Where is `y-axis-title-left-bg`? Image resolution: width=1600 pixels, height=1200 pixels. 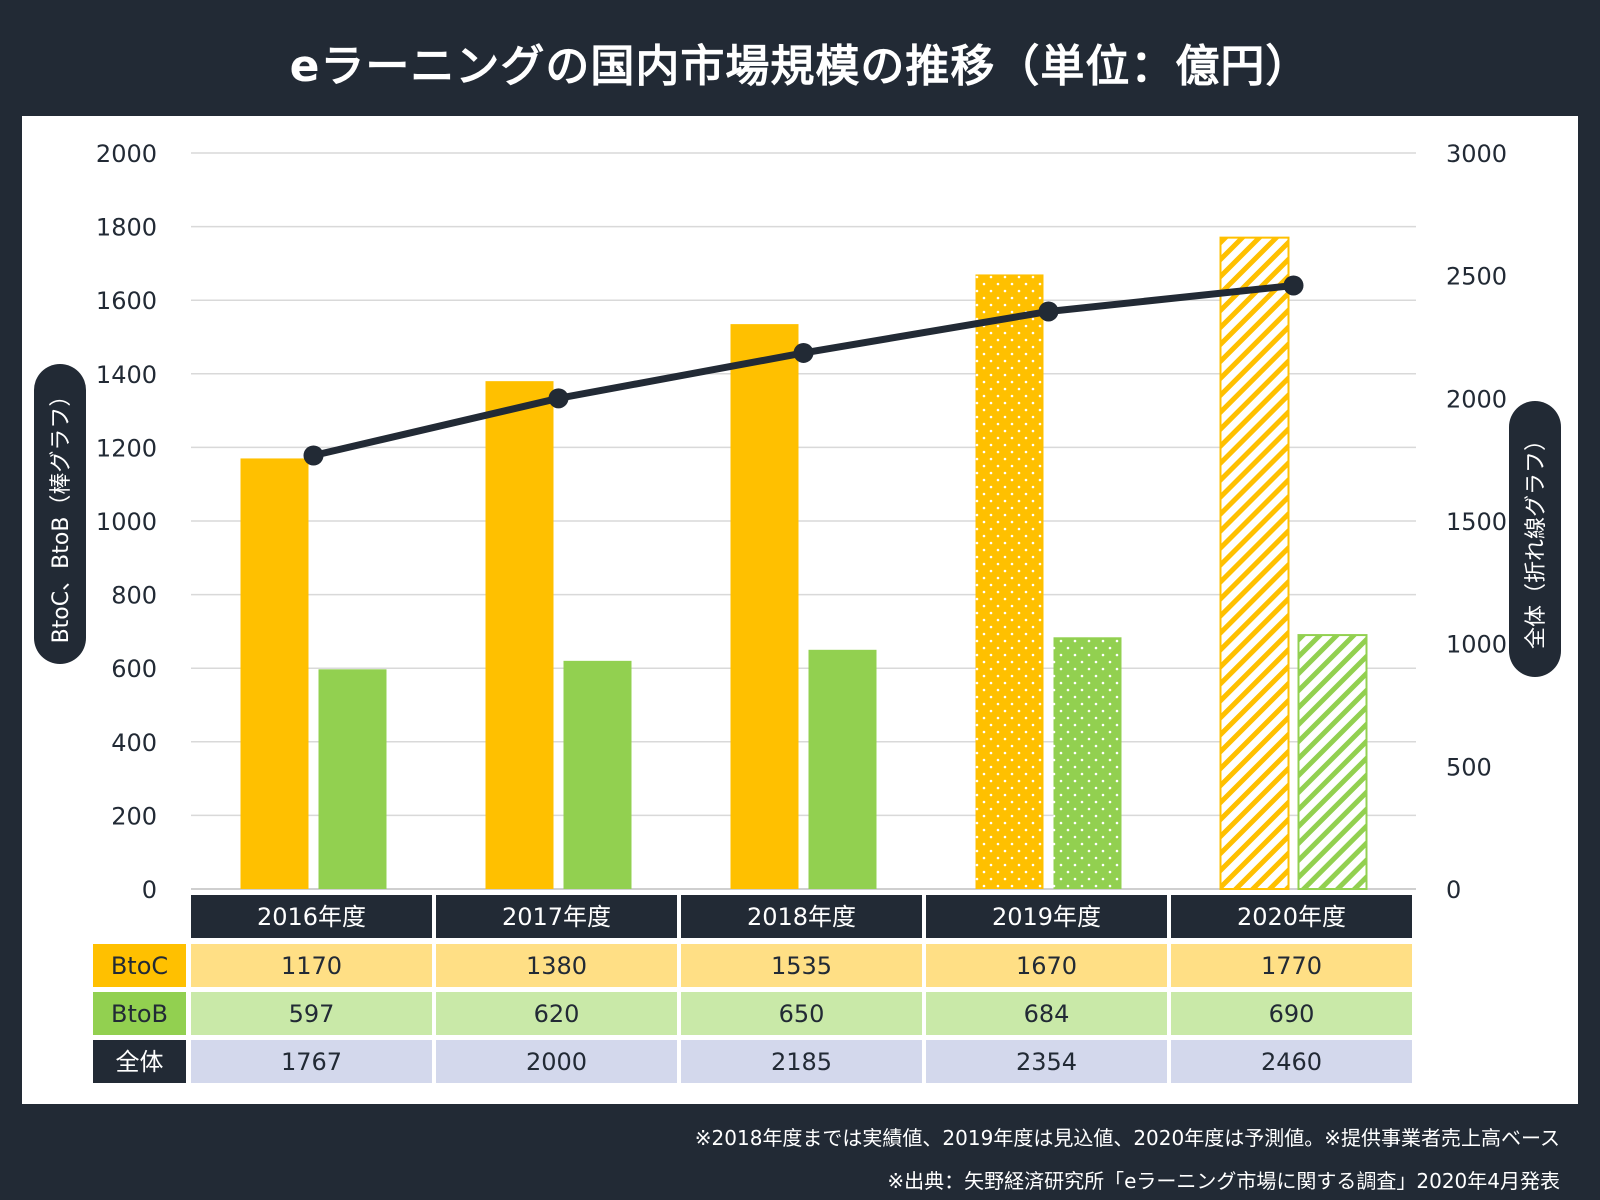
y-axis-title-left-bg is located at coordinates (60, 514).